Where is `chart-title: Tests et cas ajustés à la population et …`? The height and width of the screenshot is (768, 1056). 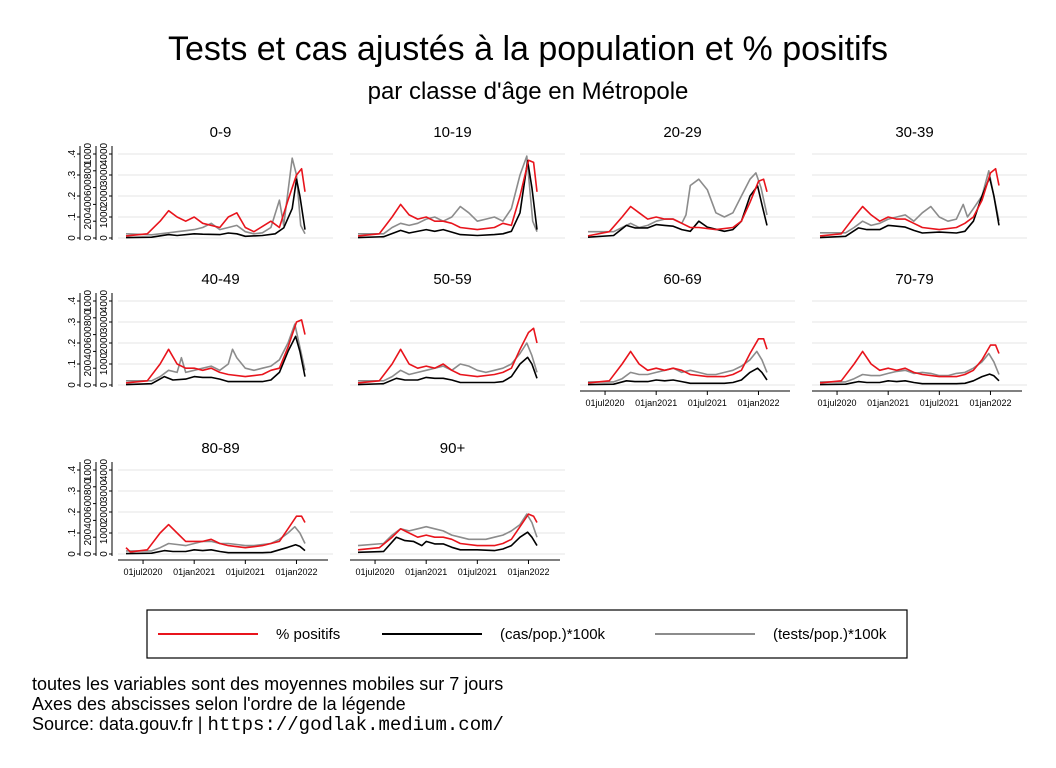 chart-title: Tests et cas ajustés à la population et … is located at coordinates (528, 49).